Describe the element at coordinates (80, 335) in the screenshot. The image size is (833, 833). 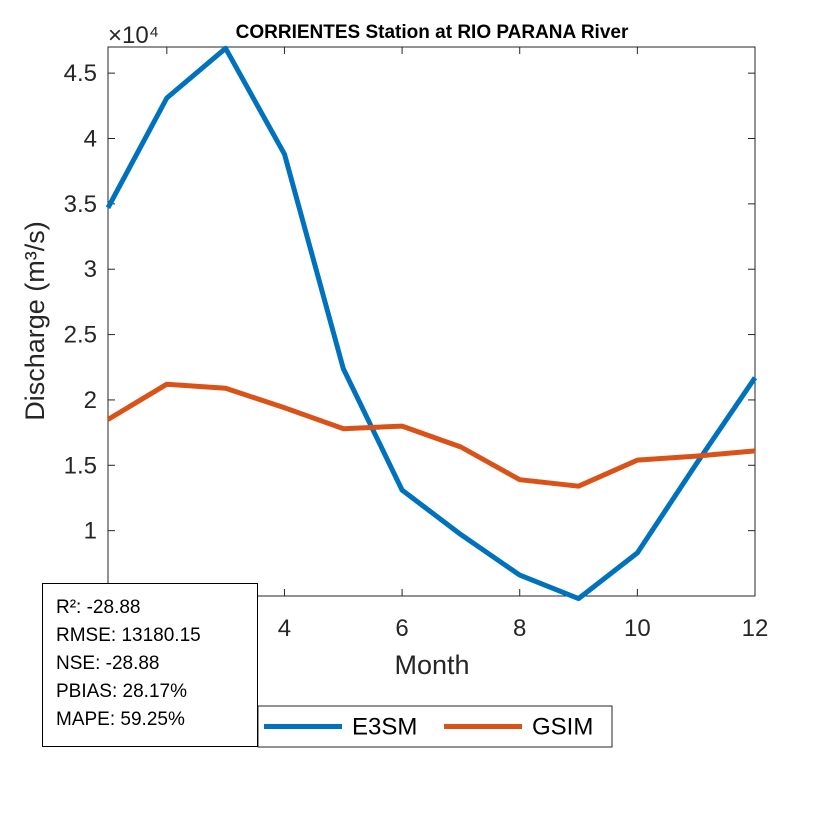
I see `y-tick-label: 2.5` at that location.